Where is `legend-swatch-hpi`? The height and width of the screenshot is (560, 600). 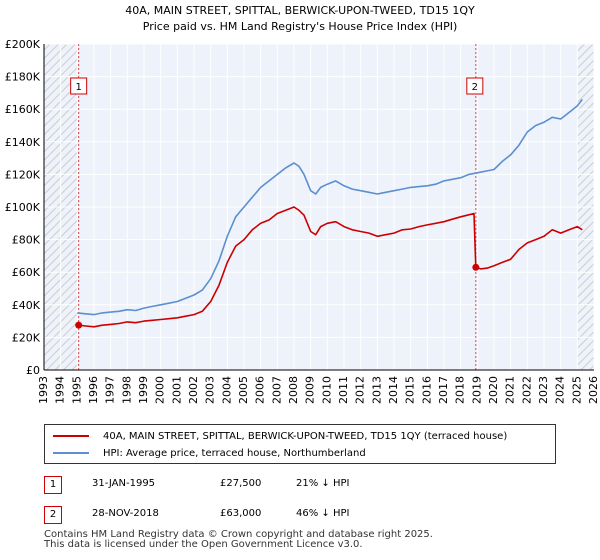
legend-swatch-hpi is located at coordinates (71, 453).